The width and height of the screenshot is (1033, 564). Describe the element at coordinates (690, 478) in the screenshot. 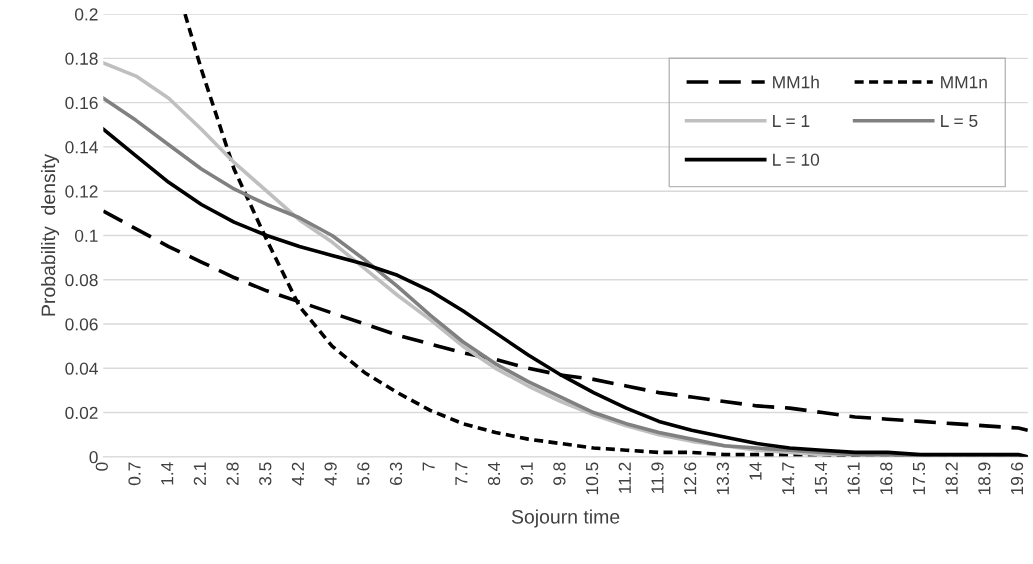

I see `x-tick-label: 12.6` at that location.